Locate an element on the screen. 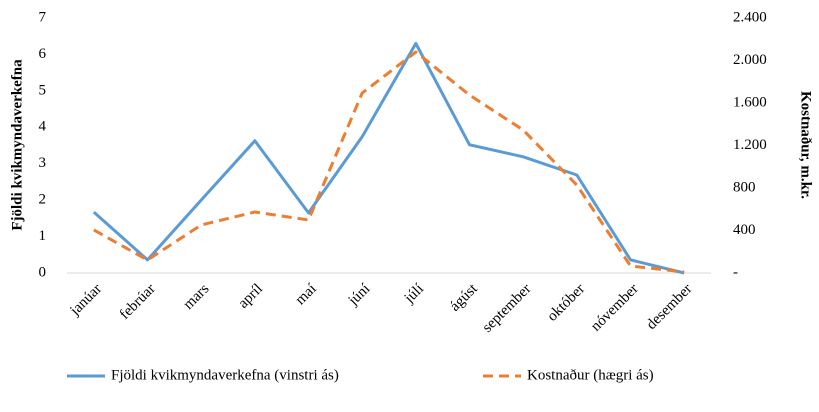 This screenshot has width=819, height=412. x-tick-label: maí is located at coordinates (306, 294).